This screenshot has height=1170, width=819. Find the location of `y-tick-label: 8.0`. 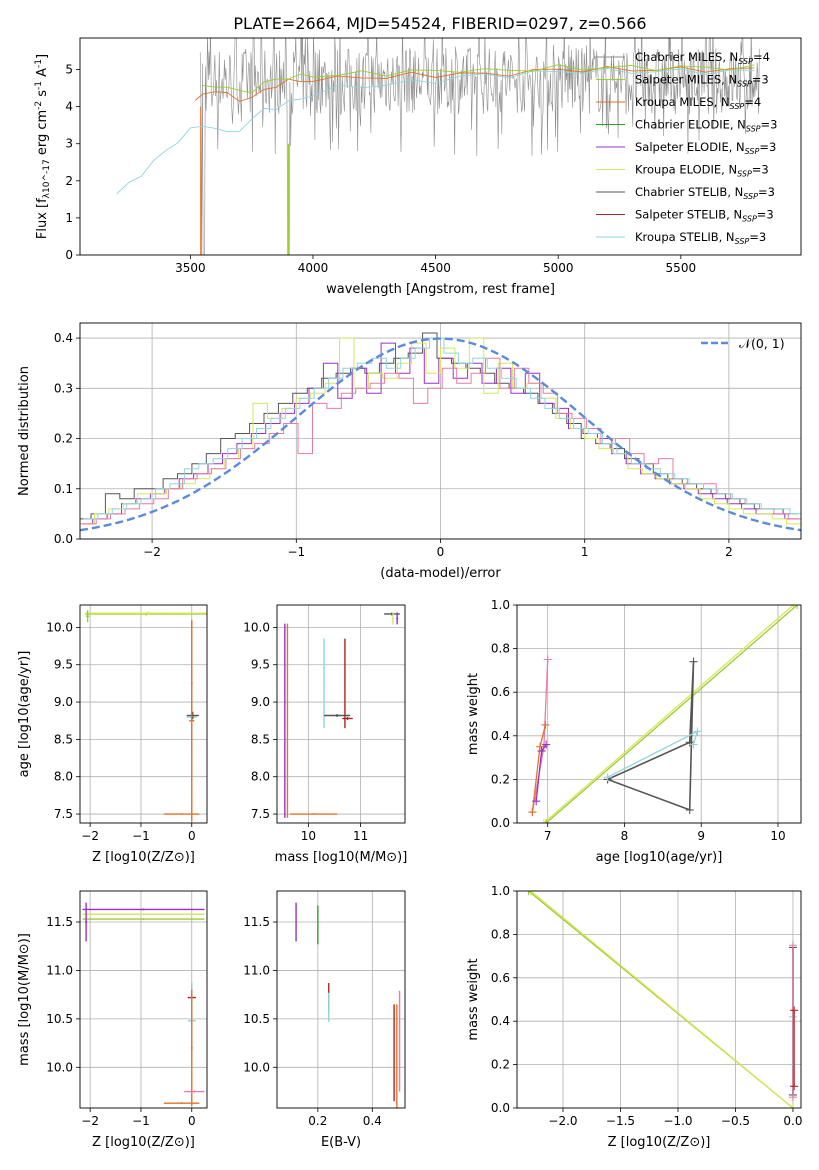

y-tick-label: 8.0 is located at coordinates (63, 777).